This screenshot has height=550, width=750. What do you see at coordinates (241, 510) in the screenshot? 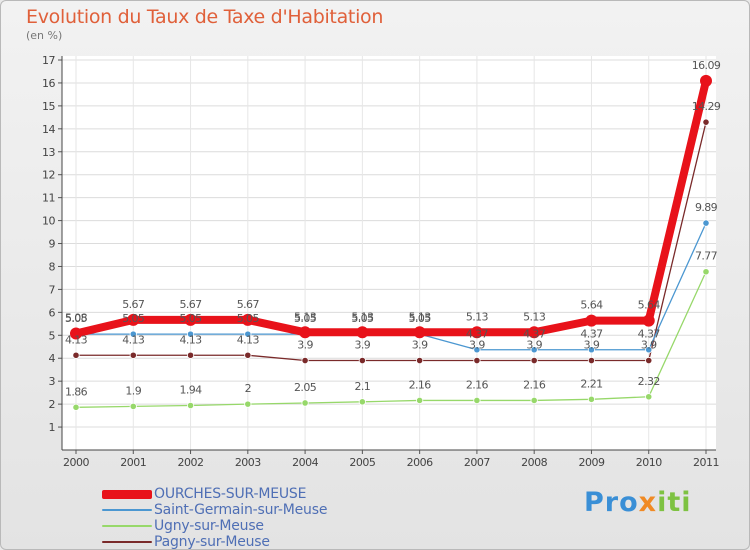
I see `legend-label-saint-germain: Saint-Germain-sur-Meuse` at bounding box center [241, 510].